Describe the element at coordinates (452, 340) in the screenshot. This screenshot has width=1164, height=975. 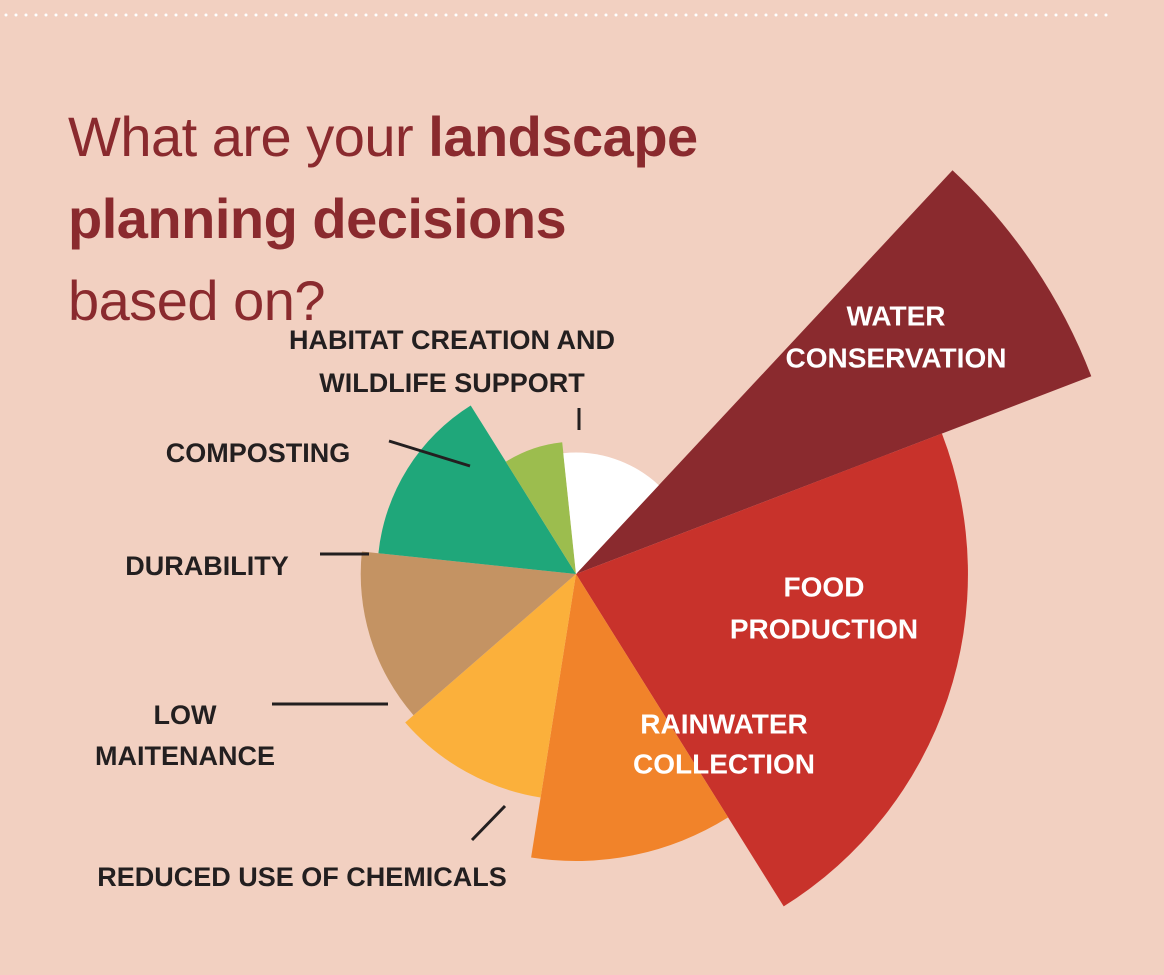
I see `label-habitat-creation-and-wildlife-support-line-1: HABITAT CREATION AND` at that location.